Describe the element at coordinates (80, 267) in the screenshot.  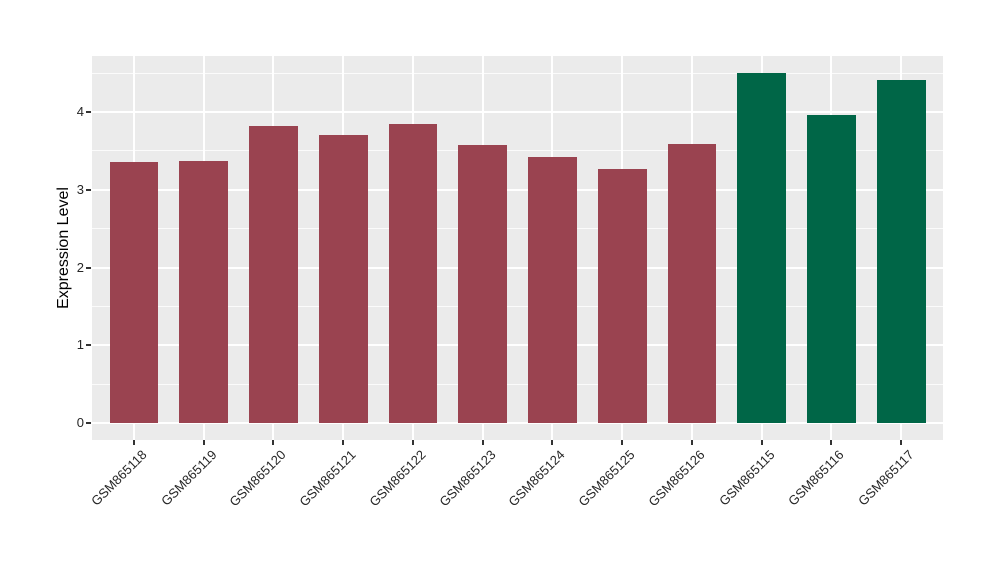
I see `y-tick-label: 2` at that location.